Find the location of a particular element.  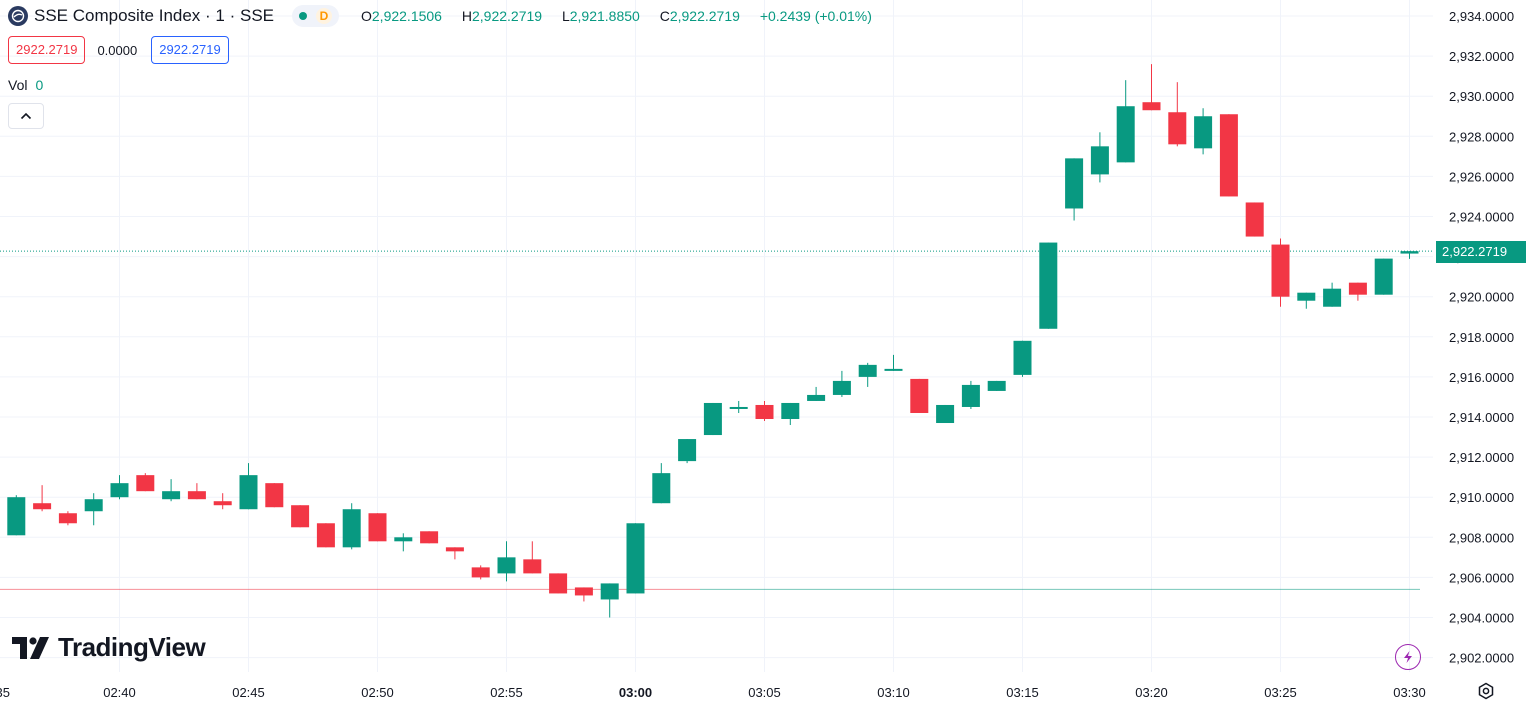

time-tick-label: 03:20 is located at coordinates (1151, 692).